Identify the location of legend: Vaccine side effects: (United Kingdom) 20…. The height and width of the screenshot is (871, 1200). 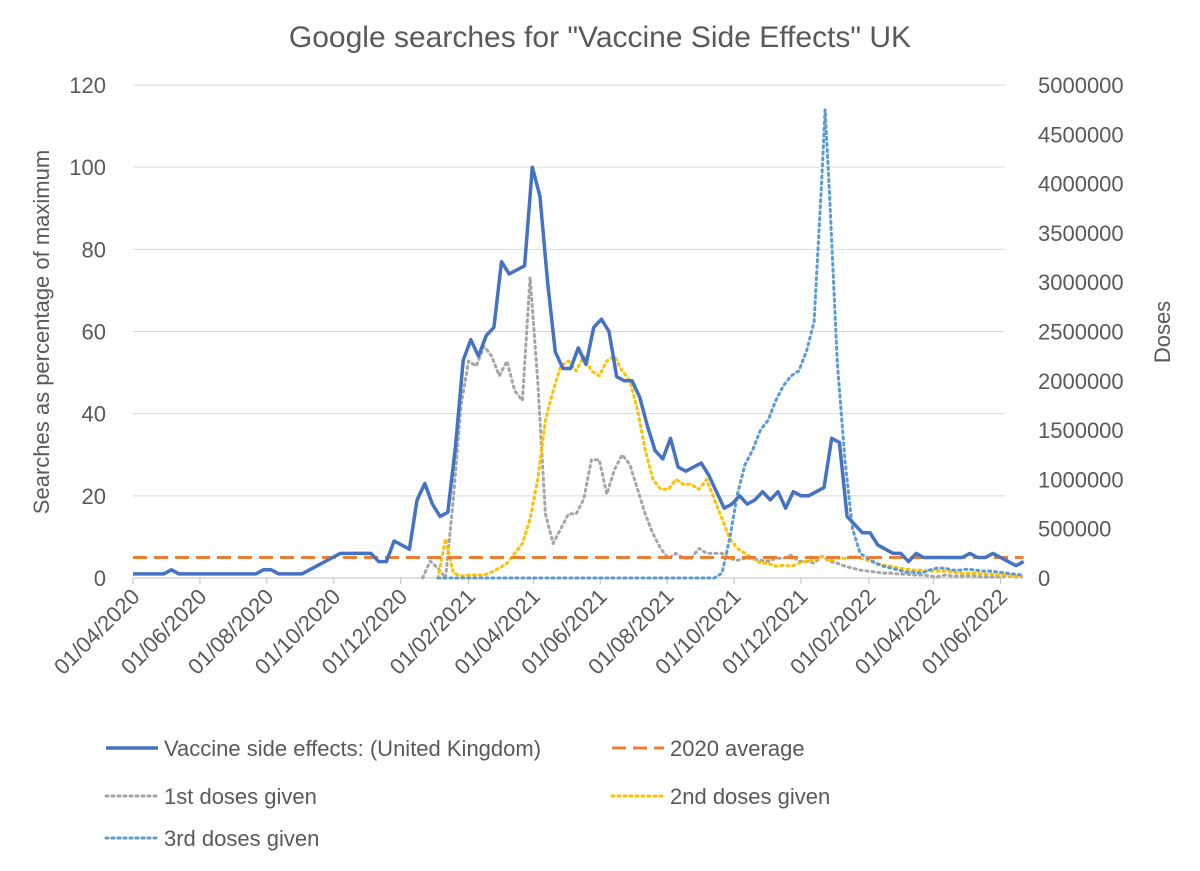
(467, 793).